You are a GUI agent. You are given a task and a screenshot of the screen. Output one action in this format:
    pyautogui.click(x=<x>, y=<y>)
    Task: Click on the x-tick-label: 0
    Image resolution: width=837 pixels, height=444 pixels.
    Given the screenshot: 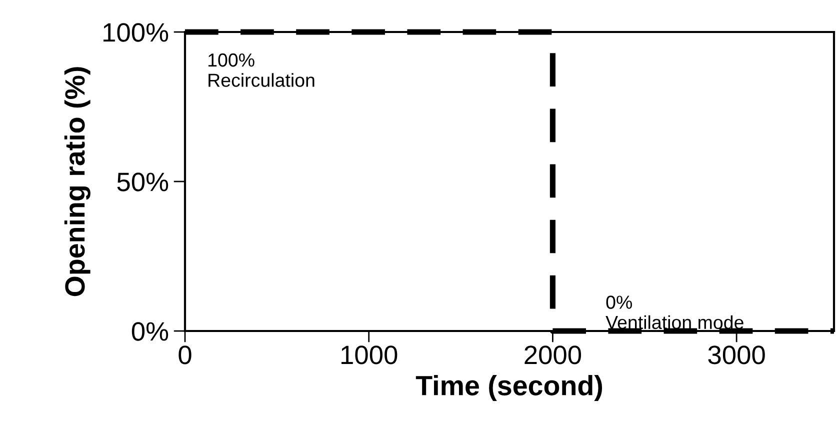 What is the action you would take?
    pyautogui.click(x=185, y=355)
    